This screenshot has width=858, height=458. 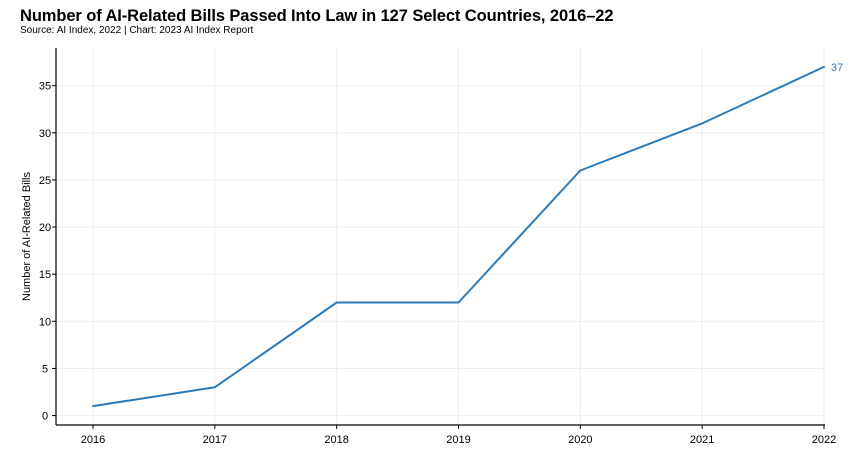 What do you see at coordinates (93, 440) in the screenshot?
I see `x-tick-label: 2016` at bounding box center [93, 440].